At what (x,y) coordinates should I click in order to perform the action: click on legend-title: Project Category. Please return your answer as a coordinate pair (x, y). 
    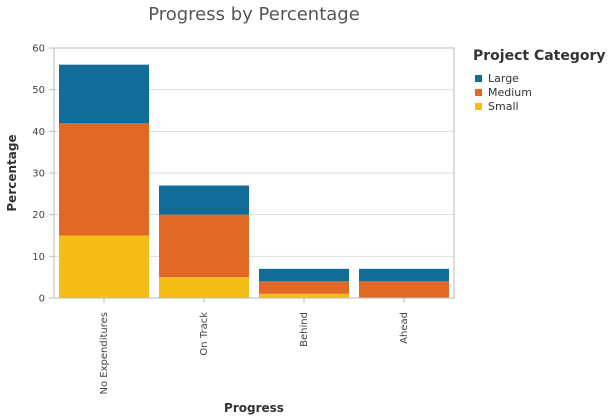
    Looking at the image, I should click on (539, 56).